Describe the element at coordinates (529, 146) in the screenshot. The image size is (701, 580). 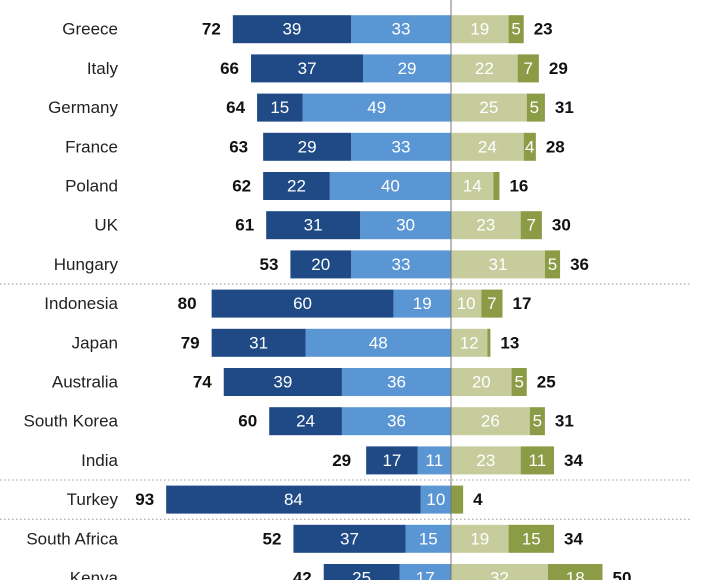
I see `bar-right-small-france` at that location.